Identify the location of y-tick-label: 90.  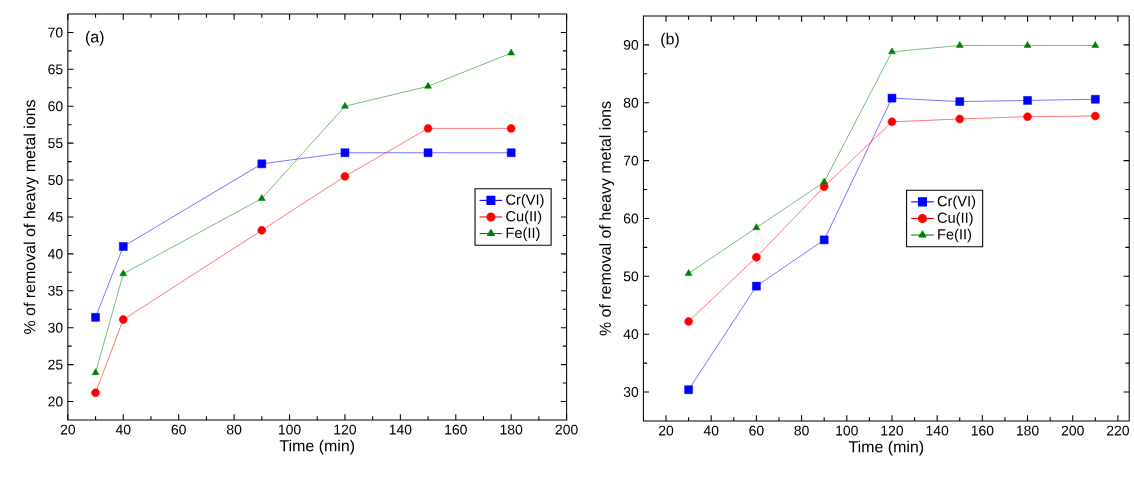
(631, 45).